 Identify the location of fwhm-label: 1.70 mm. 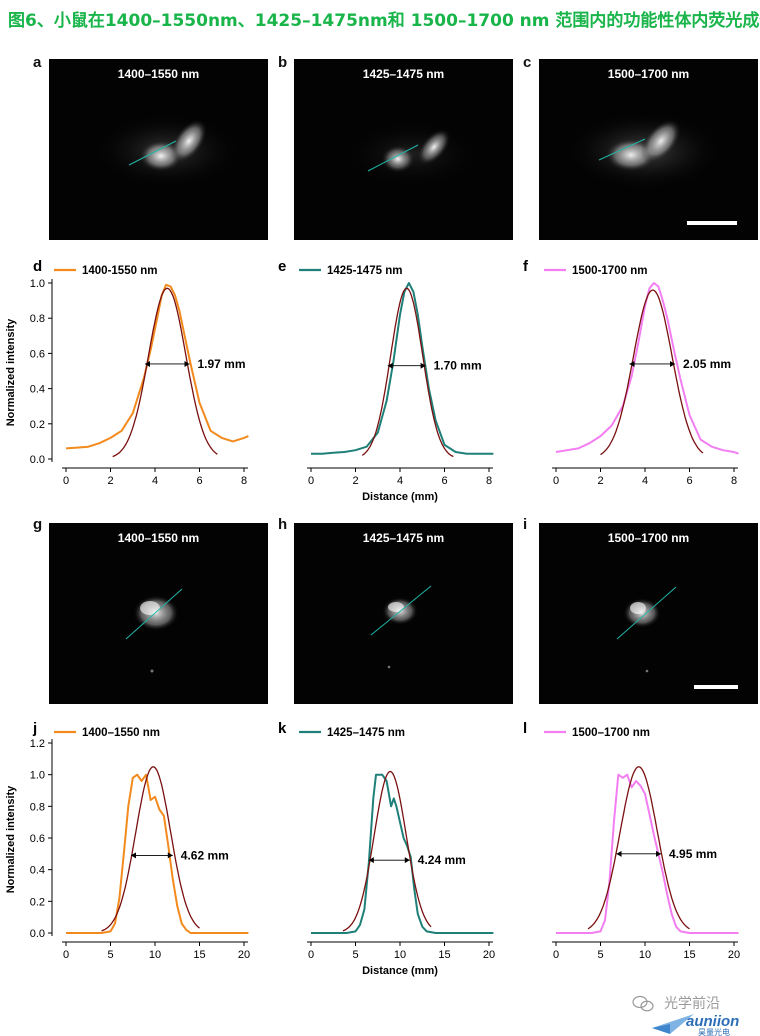
(458, 366).